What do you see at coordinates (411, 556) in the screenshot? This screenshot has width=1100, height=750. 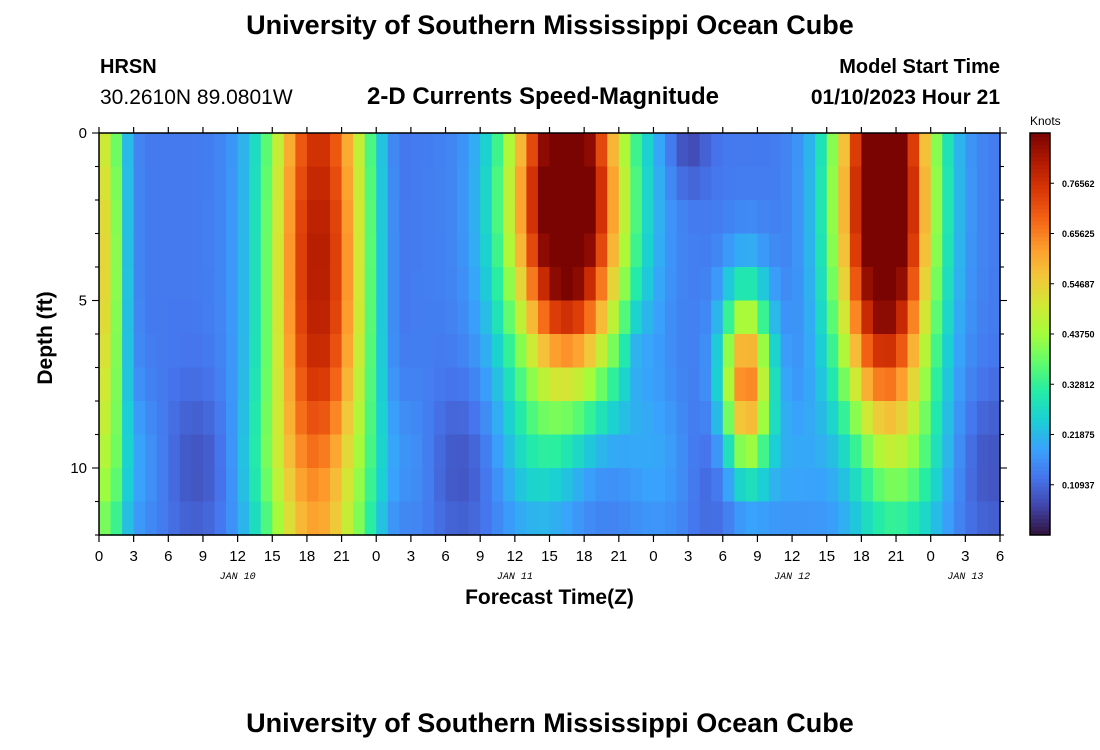 I see `x-tick-label: 3` at bounding box center [411, 556].